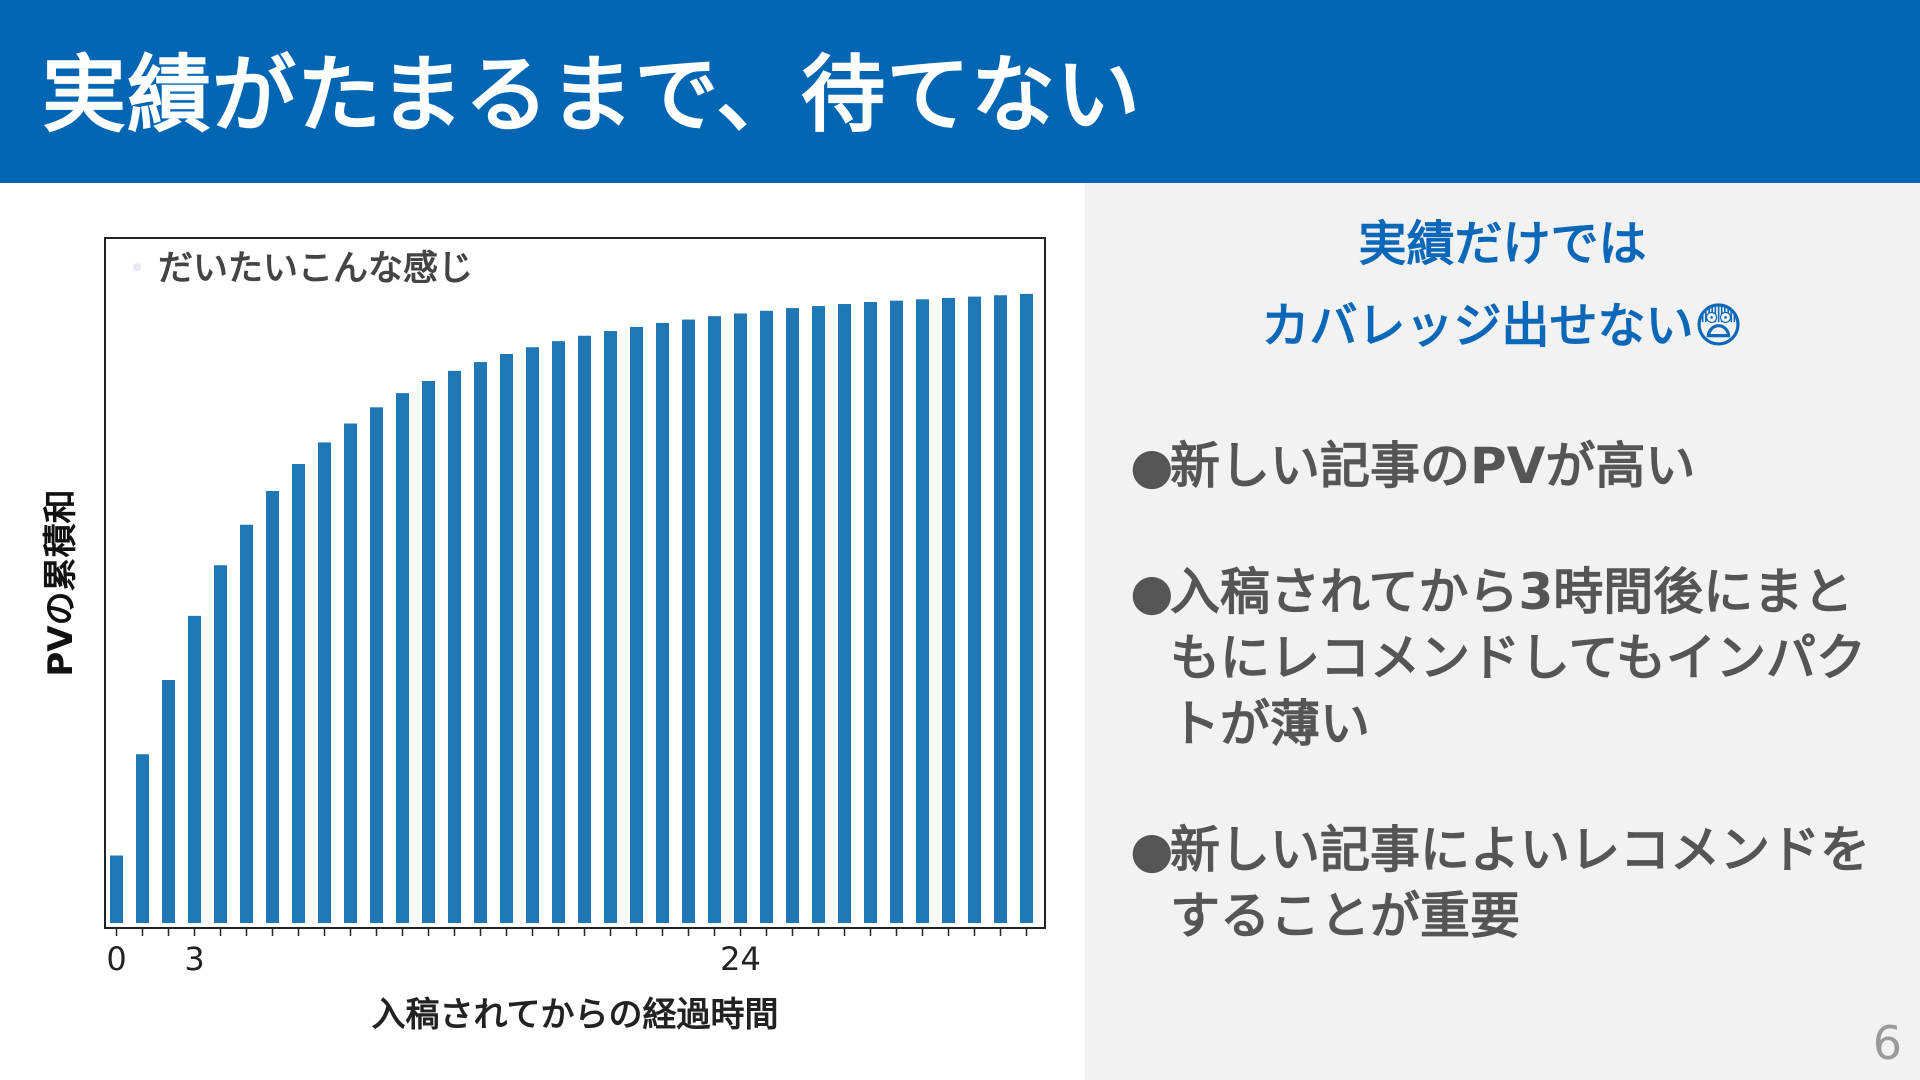 This screenshot has height=1080, width=1920. I want to click on page-number: 6, so click(1887, 1043).